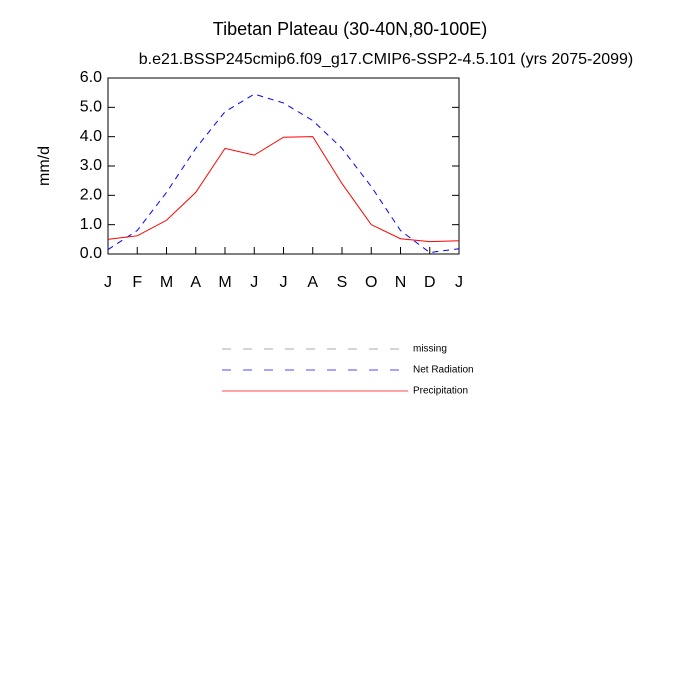 The width and height of the screenshot is (700, 700). What do you see at coordinates (91, 224) in the screenshot?
I see `y-tick-label: 1.0` at bounding box center [91, 224].